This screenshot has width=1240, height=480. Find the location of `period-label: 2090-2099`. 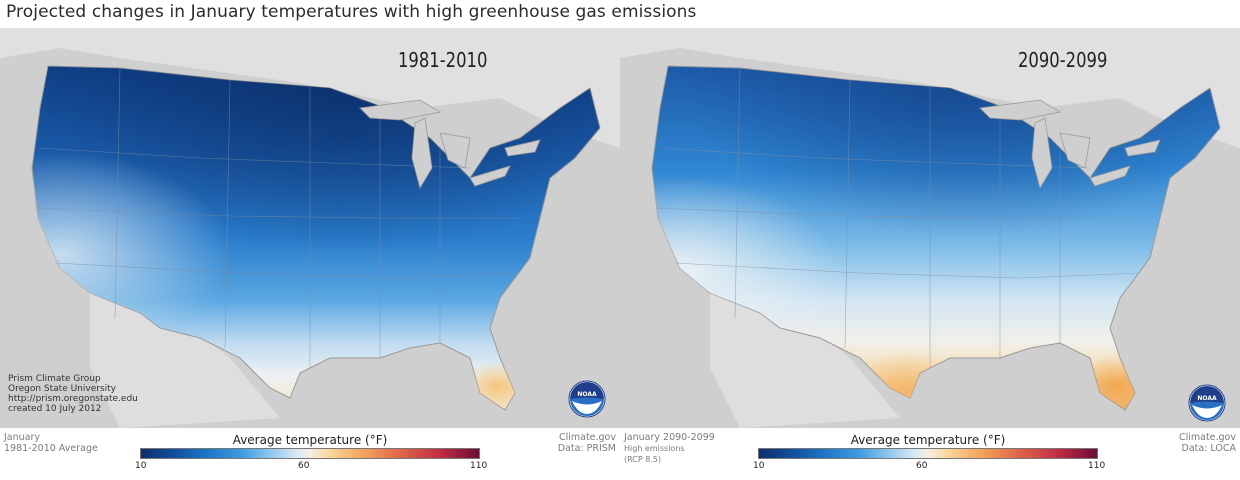

period-label: 2090-2099 is located at coordinates (1063, 60).